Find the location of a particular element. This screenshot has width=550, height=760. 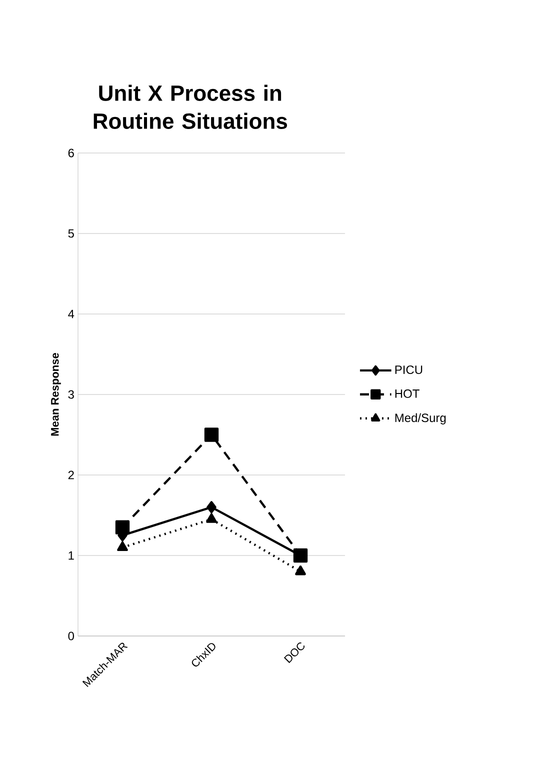

y-tick-label: 5 is located at coordinates (71, 233).